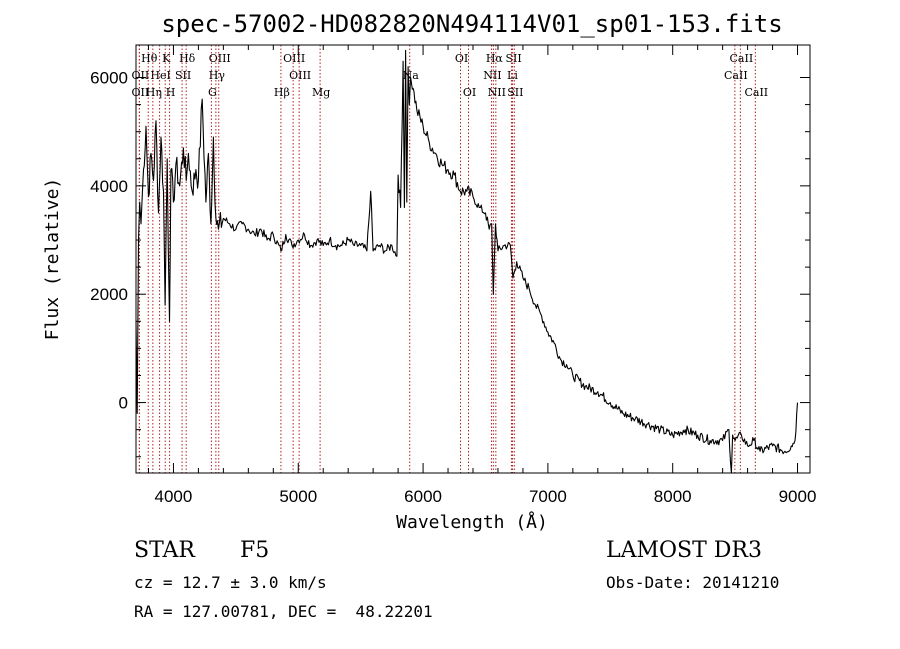 This screenshot has width=900, height=649. Describe the element at coordinates (164, 550) in the screenshot. I see `class-label: STAR` at that location.